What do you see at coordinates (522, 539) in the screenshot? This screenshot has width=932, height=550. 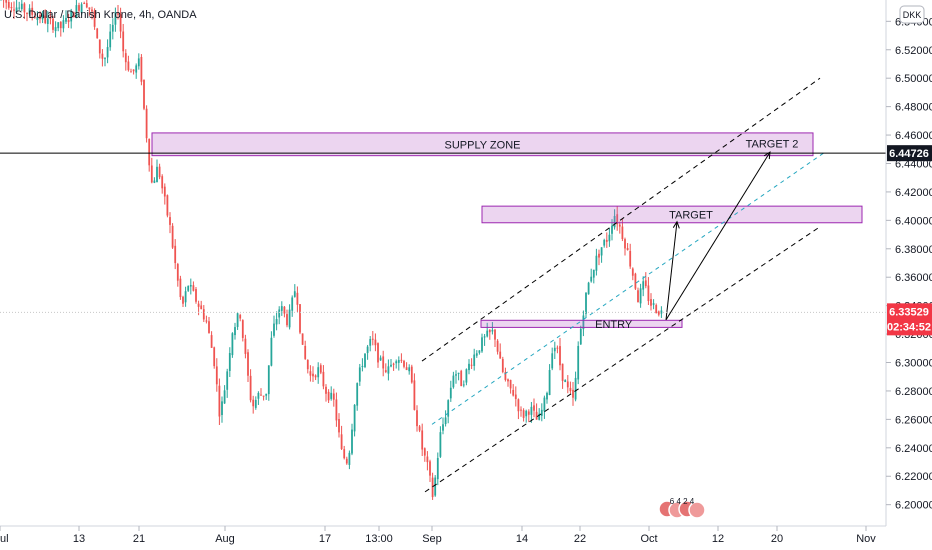 I see `x-tick-label: 14` at bounding box center [522, 539].